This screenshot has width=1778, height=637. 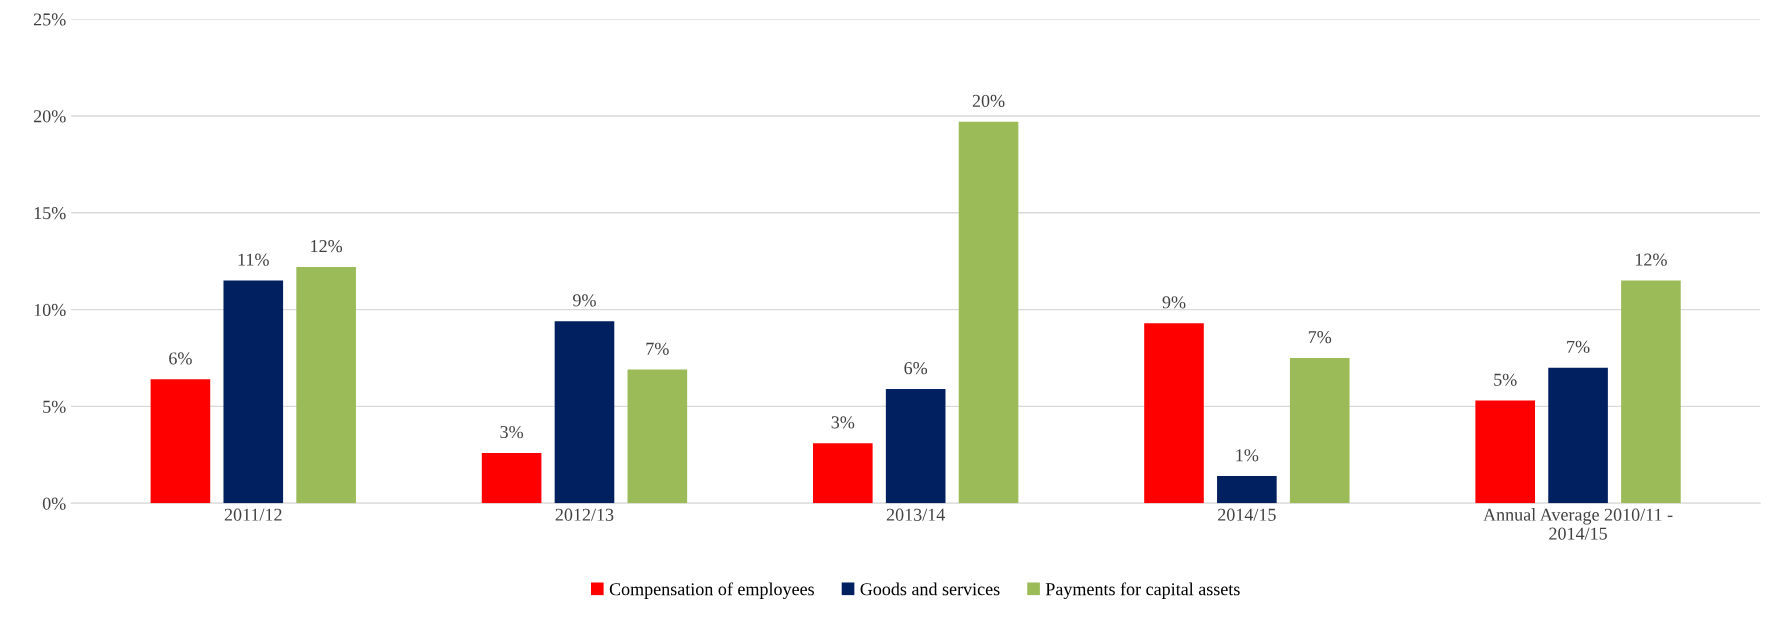 What do you see at coordinates (253, 514) in the screenshot?
I see `x-tick-label: 2011/12` at bounding box center [253, 514].